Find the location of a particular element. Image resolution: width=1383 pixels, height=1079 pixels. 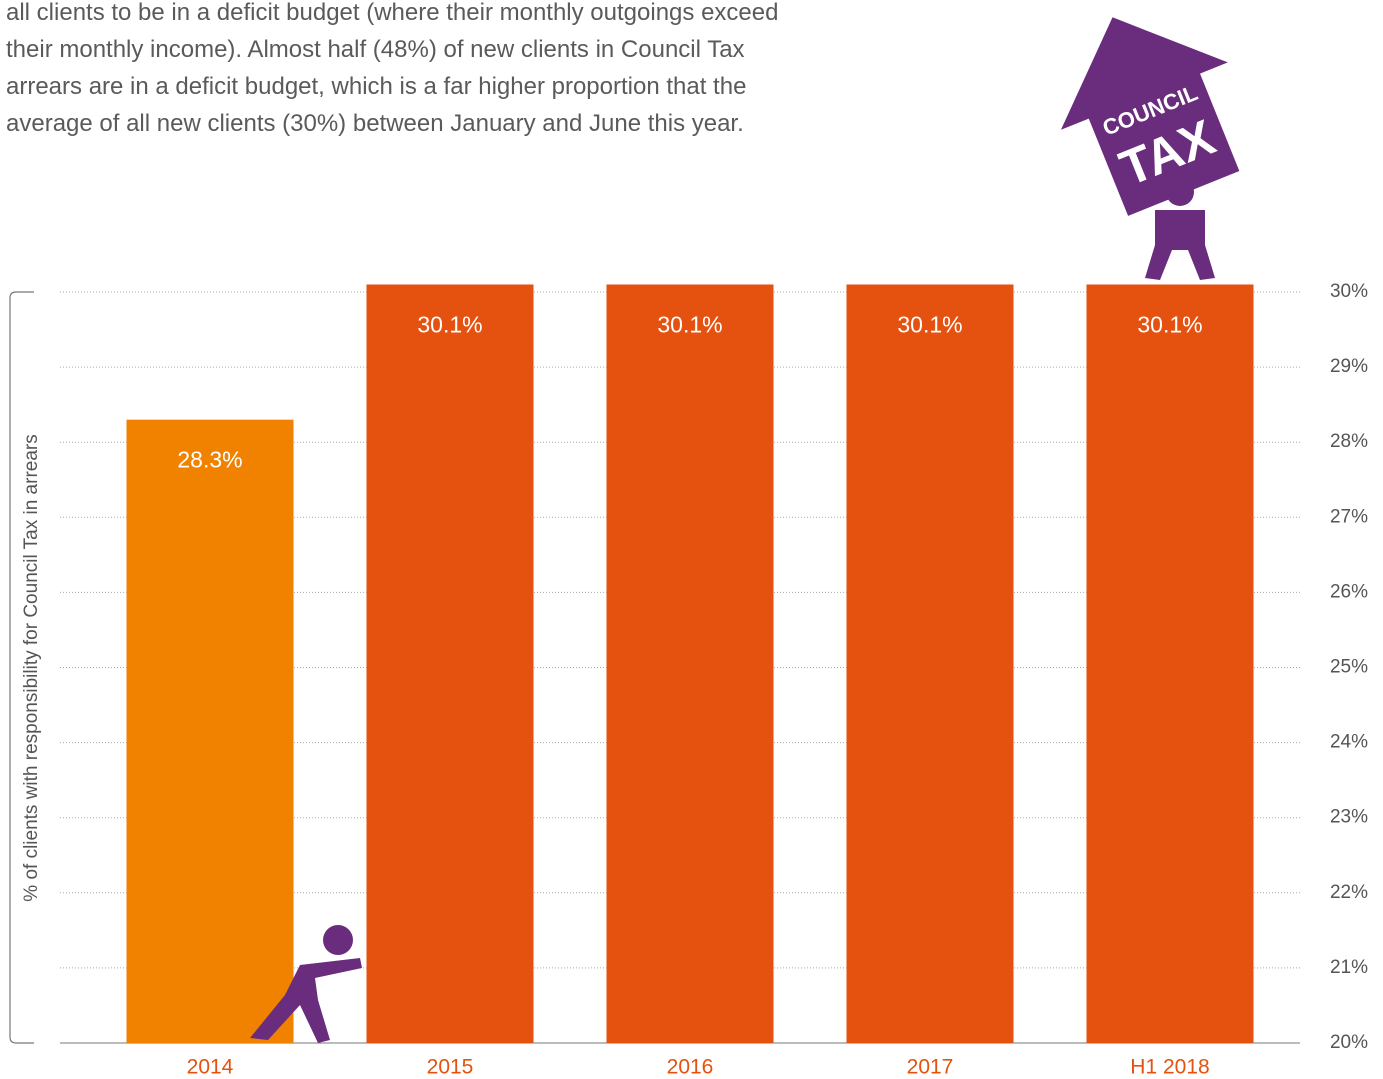

y-tick-label: 20% is located at coordinates (1349, 1042).